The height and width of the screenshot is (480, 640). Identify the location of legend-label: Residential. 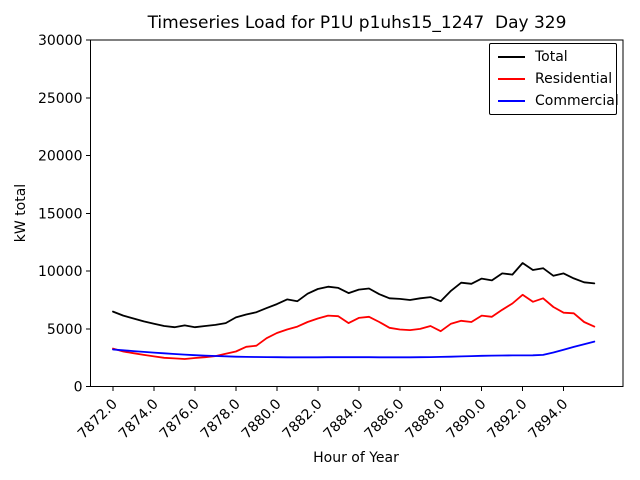
(574, 79).